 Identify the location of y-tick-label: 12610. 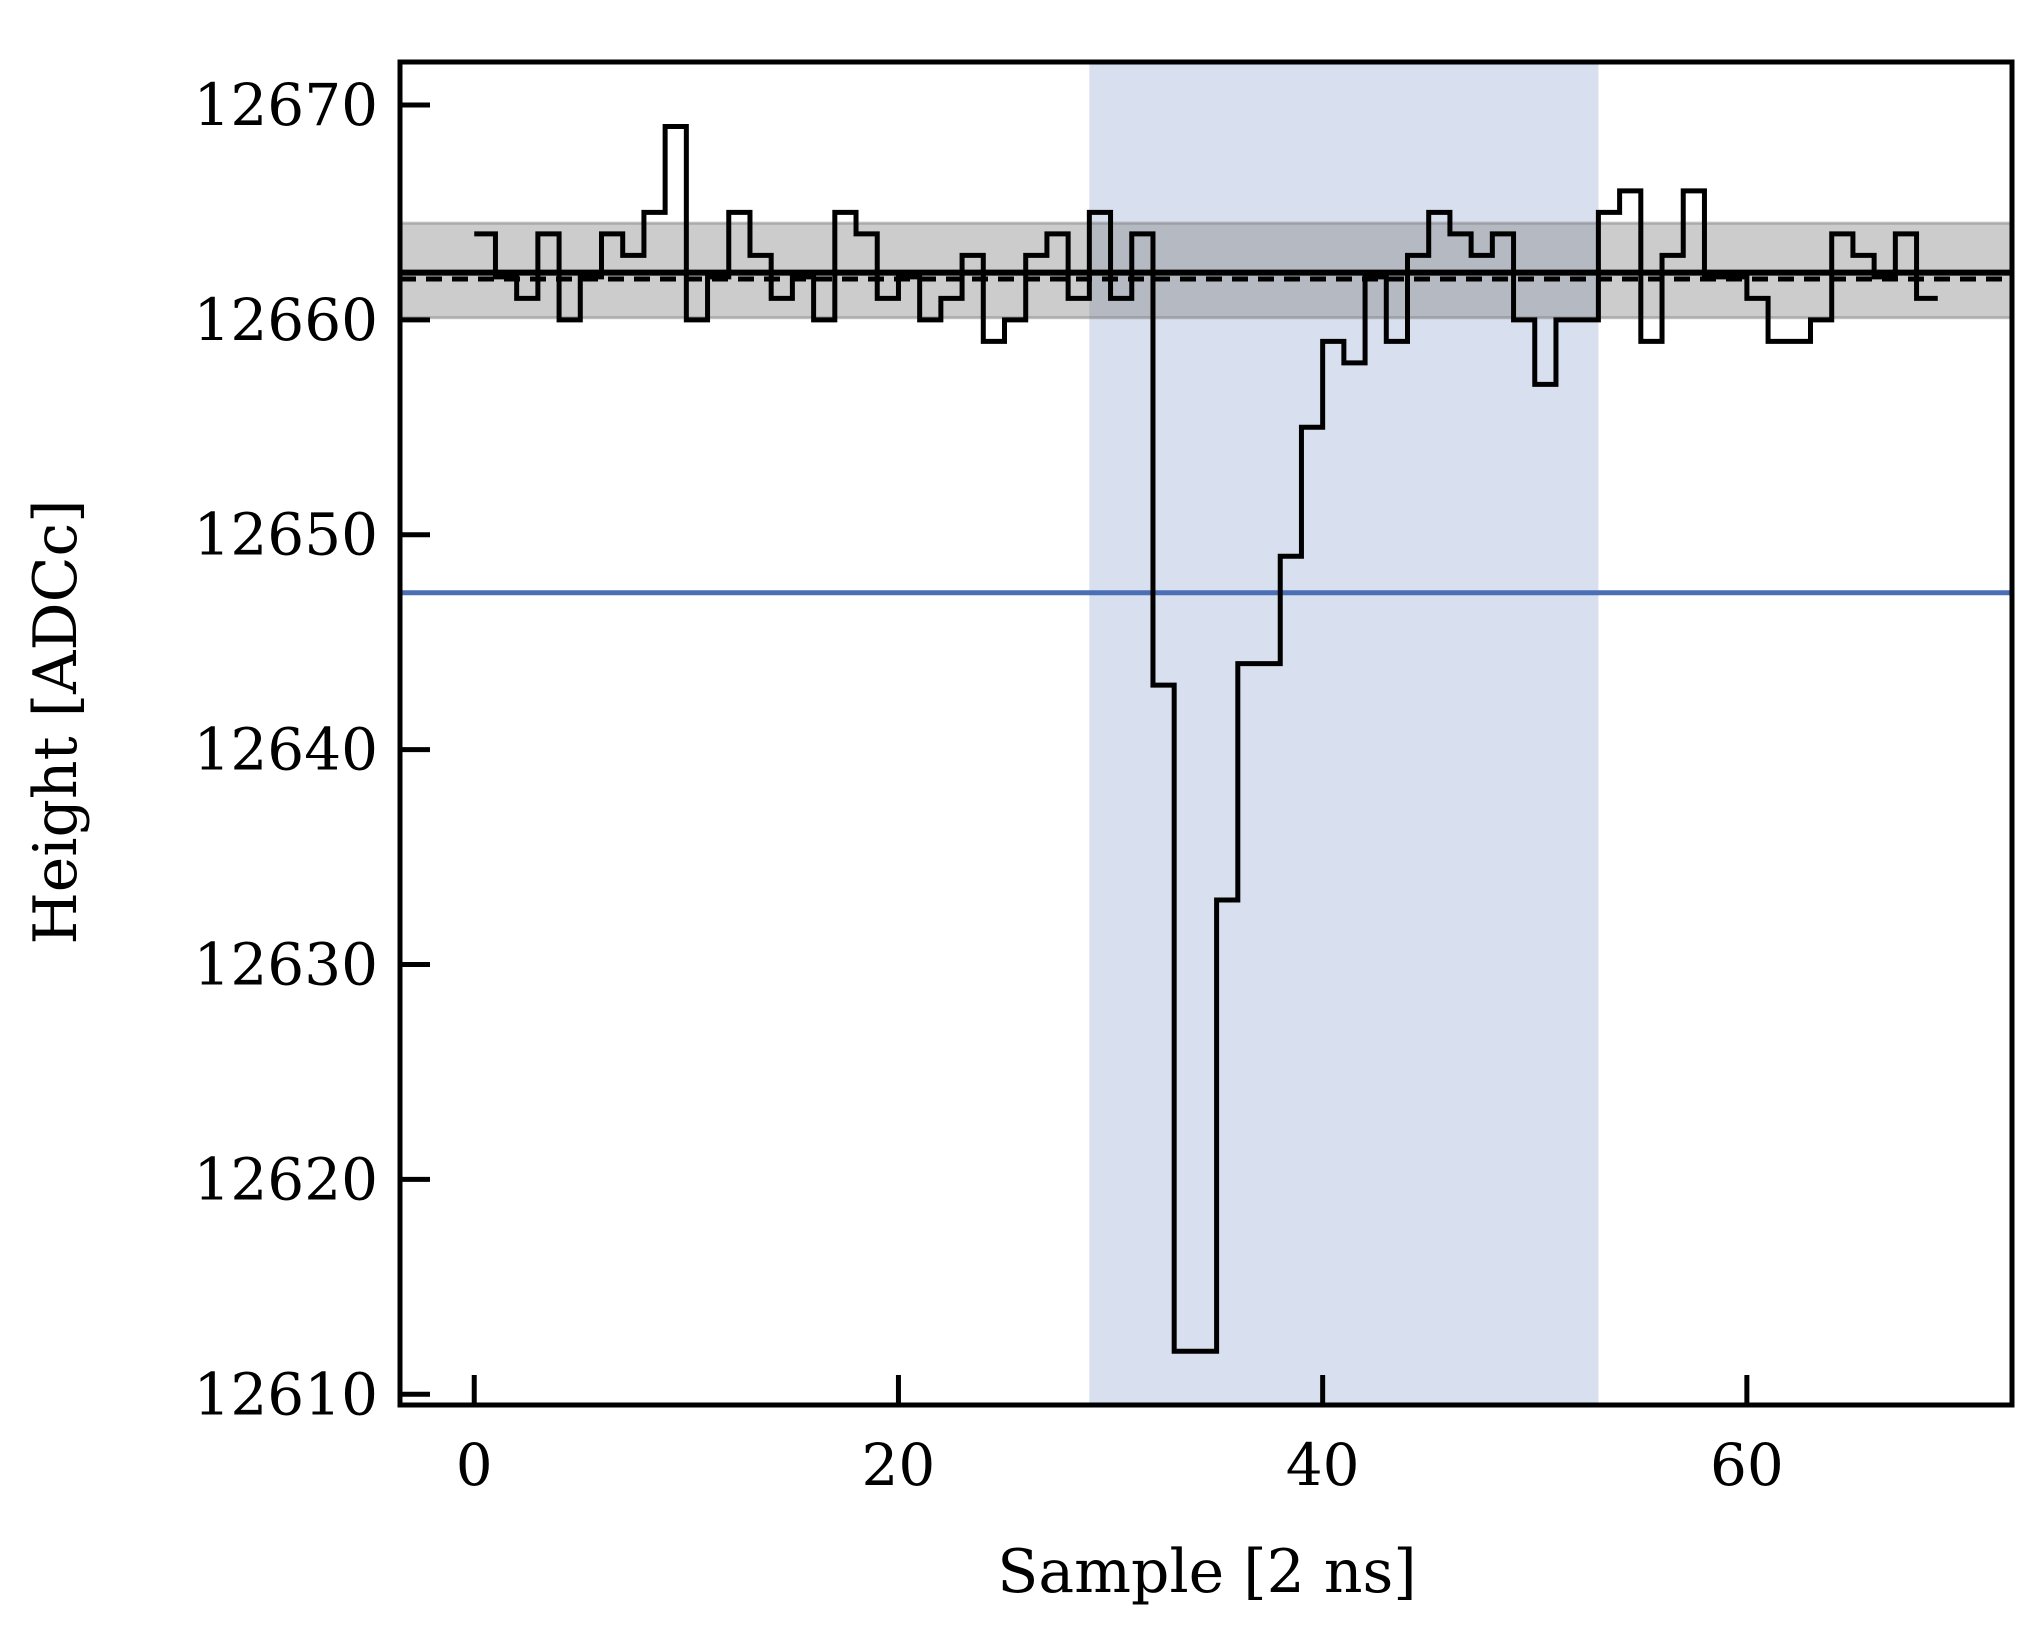
(285, 1394).